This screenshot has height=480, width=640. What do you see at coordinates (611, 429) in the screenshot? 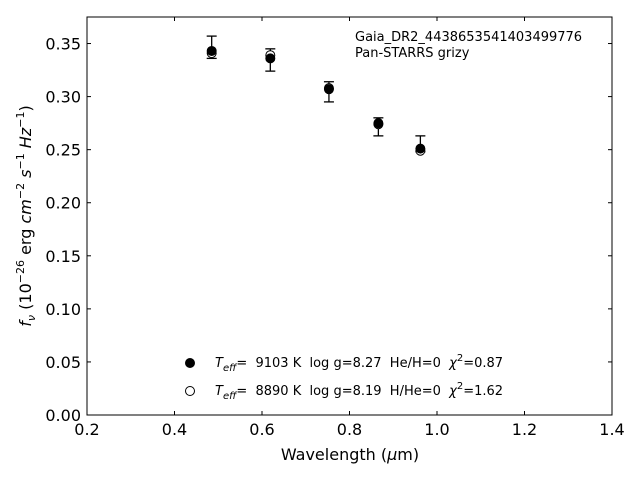
I see `x-tick-label: 1.4` at bounding box center [611, 429].